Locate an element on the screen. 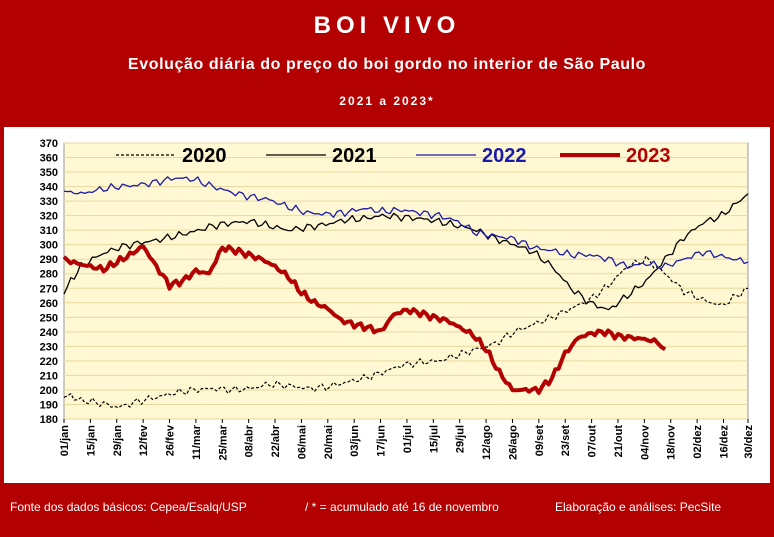 The image size is (774, 537). y-tick-label: 280 is located at coordinates (49, 275).